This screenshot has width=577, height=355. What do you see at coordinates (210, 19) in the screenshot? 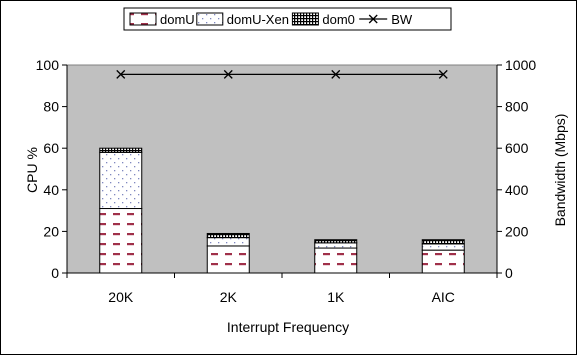
I see `legend-swatch-domu-xen` at bounding box center [210, 19].